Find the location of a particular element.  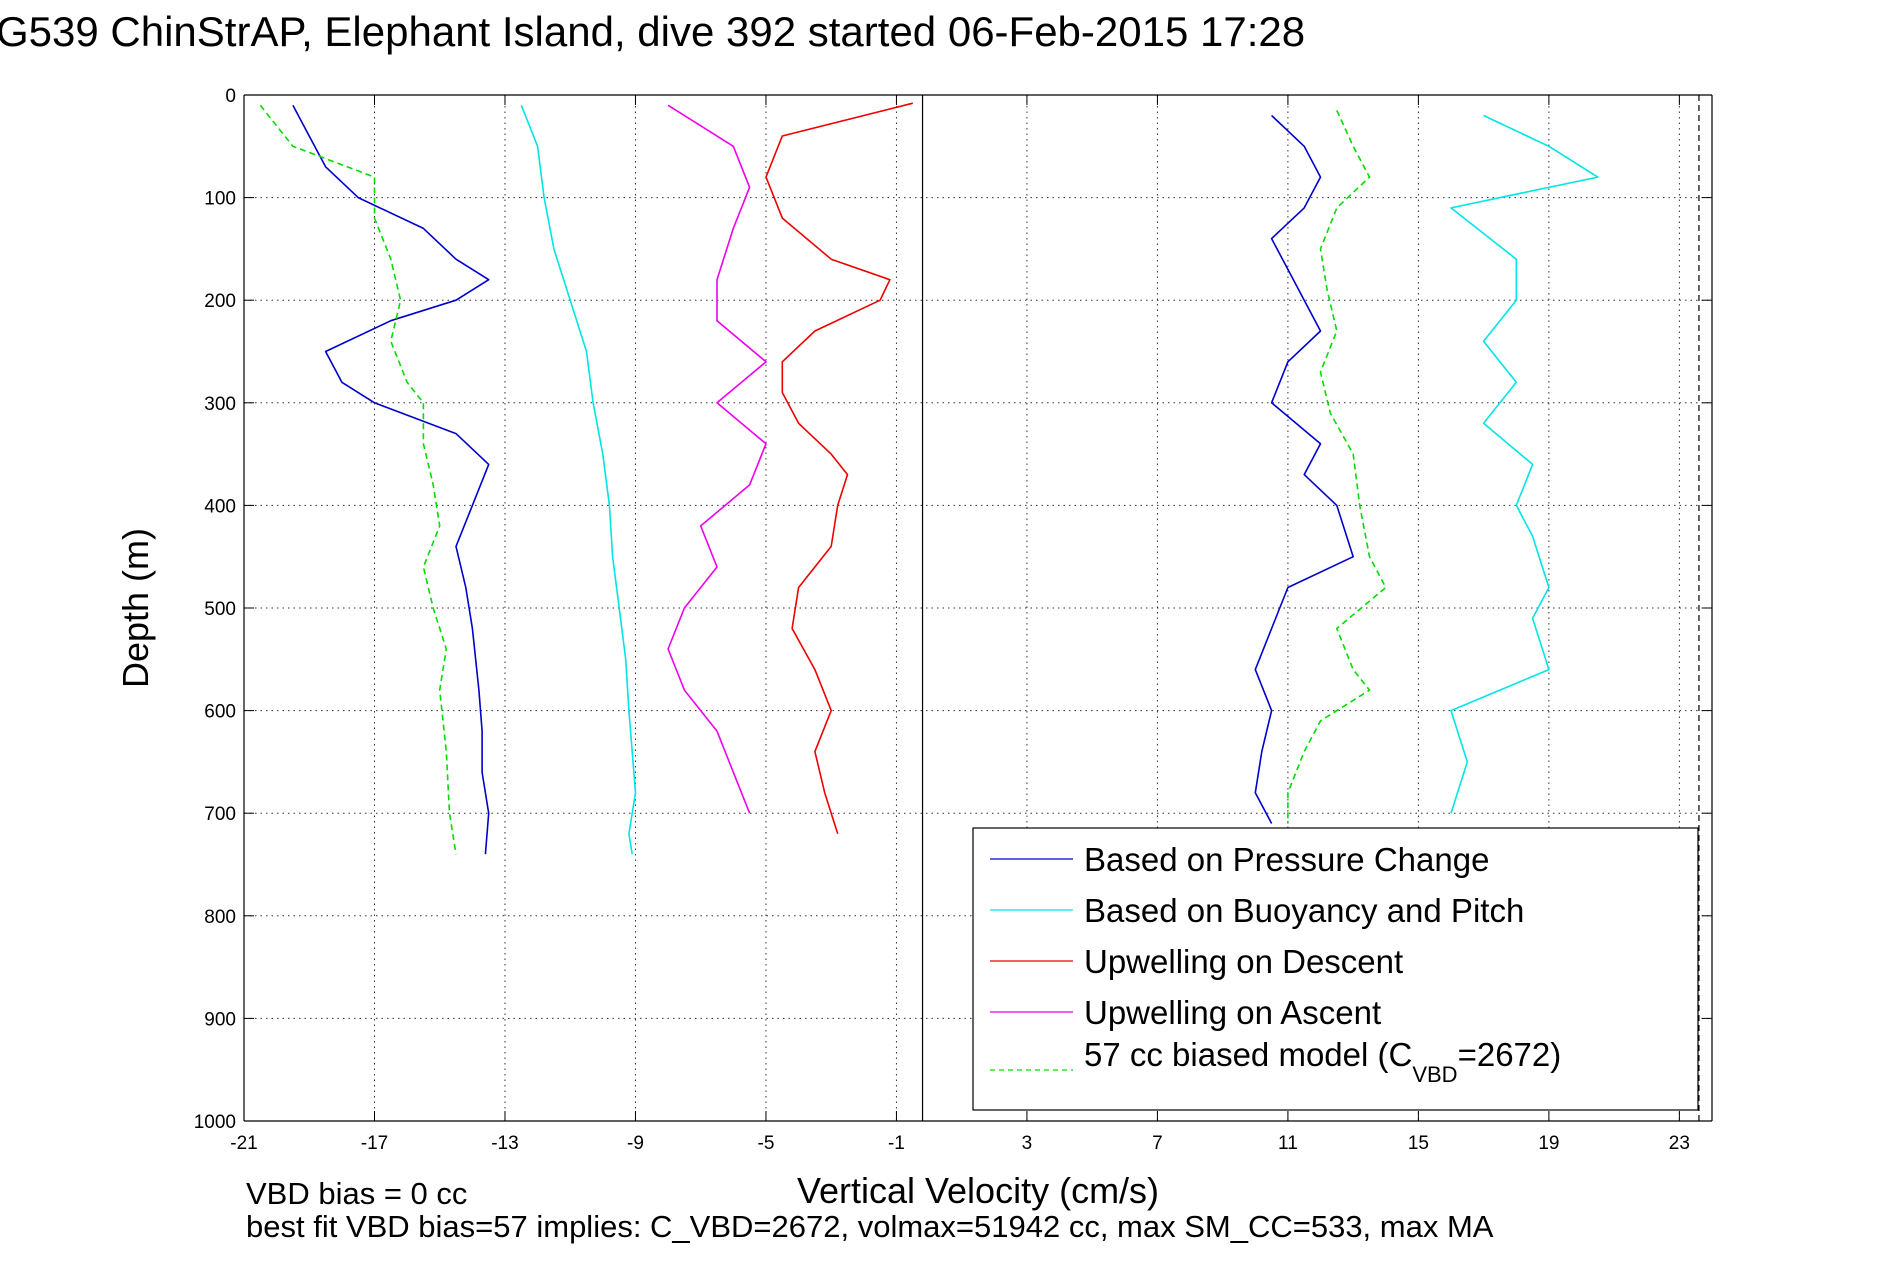

x-tick-label: -9 is located at coordinates (635, 1143).